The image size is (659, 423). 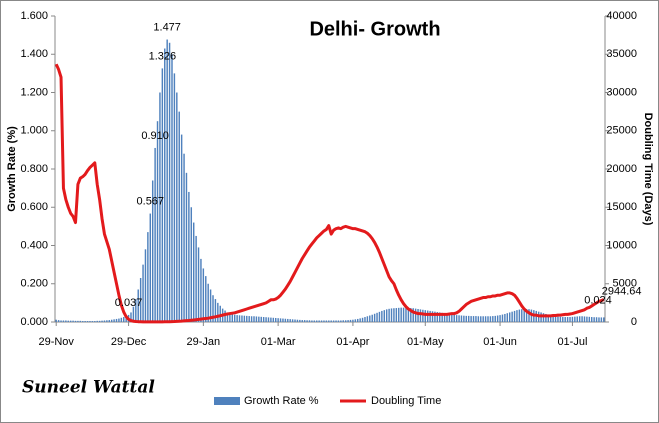 What do you see at coordinates (34, 245) in the screenshot?
I see `y-tick-label: 0.400` at bounding box center [34, 245].